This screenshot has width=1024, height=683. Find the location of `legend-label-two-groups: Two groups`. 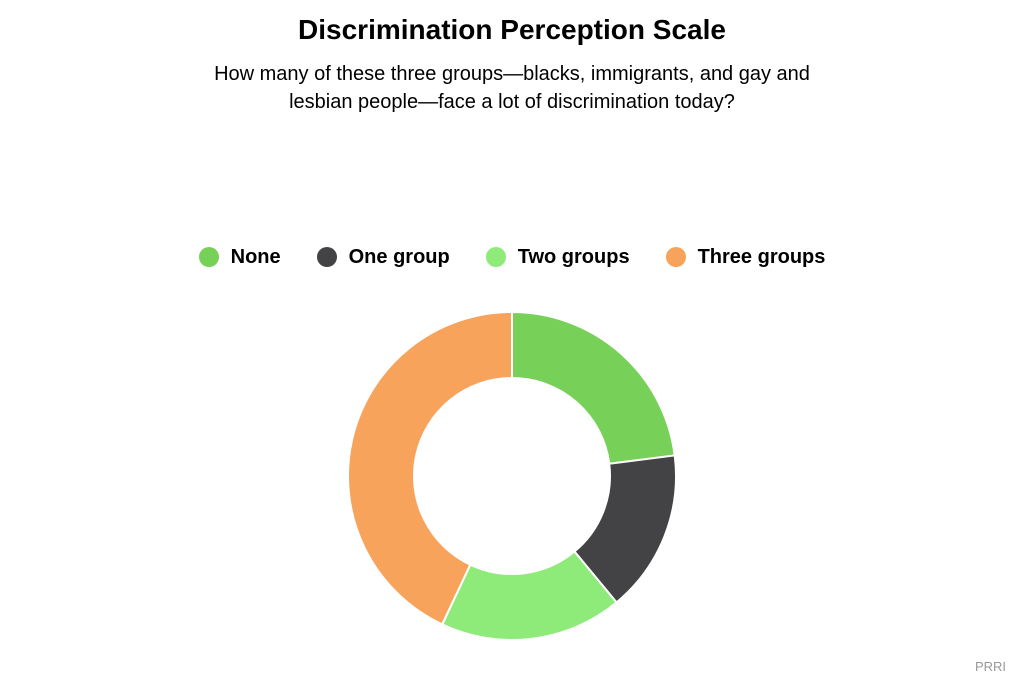

legend-label-two-groups: Two groups is located at coordinates (573, 257).